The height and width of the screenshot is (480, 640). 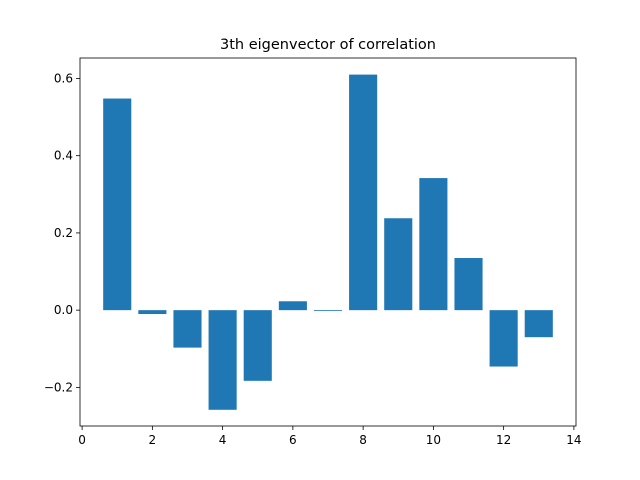 What do you see at coordinates (503, 440) in the screenshot?
I see `x-tick-label: 12` at bounding box center [503, 440].